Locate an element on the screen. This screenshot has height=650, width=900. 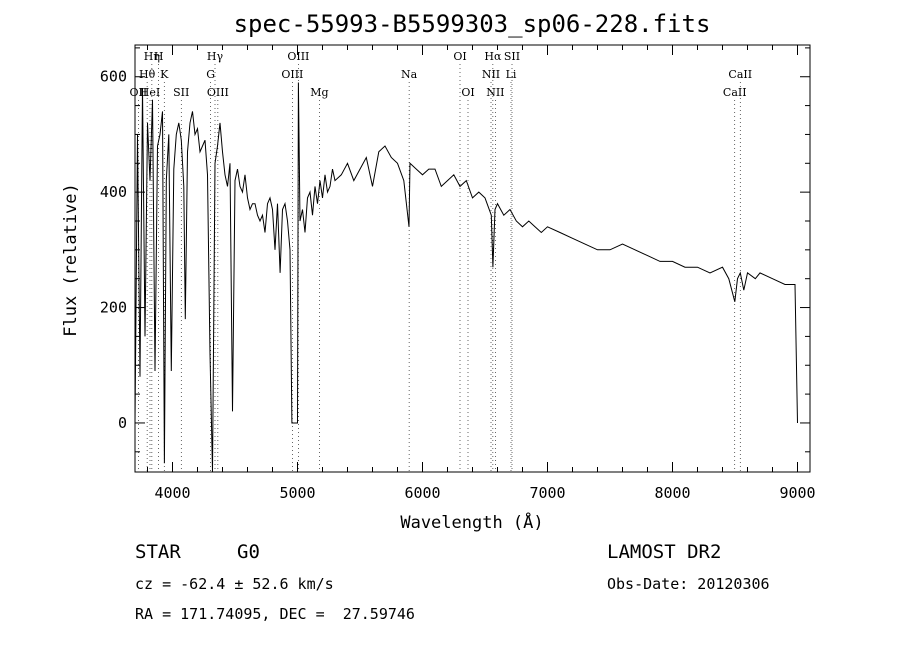
y-axis-label: Flux (relative) is located at coordinates (71, 260).